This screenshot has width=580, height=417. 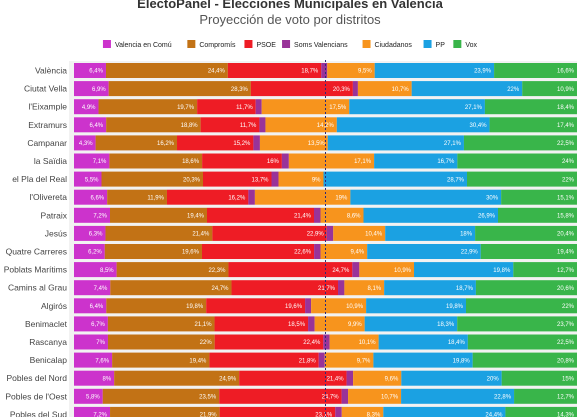 What do you see at coordinates (566, 343) in the screenshot?
I see `value-label-vox: 22,5%` at bounding box center [566, 343].